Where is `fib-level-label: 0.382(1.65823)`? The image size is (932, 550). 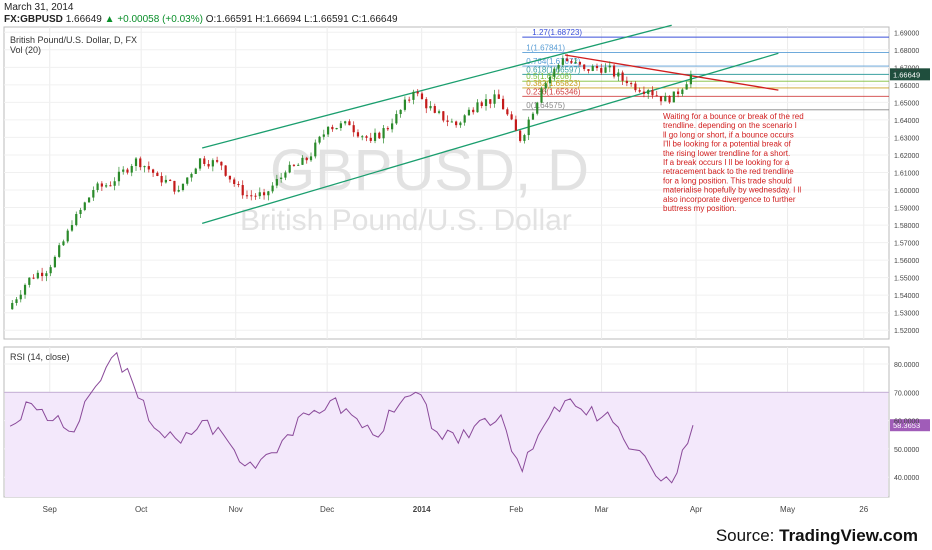
fib-level-label: 0.382(1.65823) is located at coordinates (553, 83).